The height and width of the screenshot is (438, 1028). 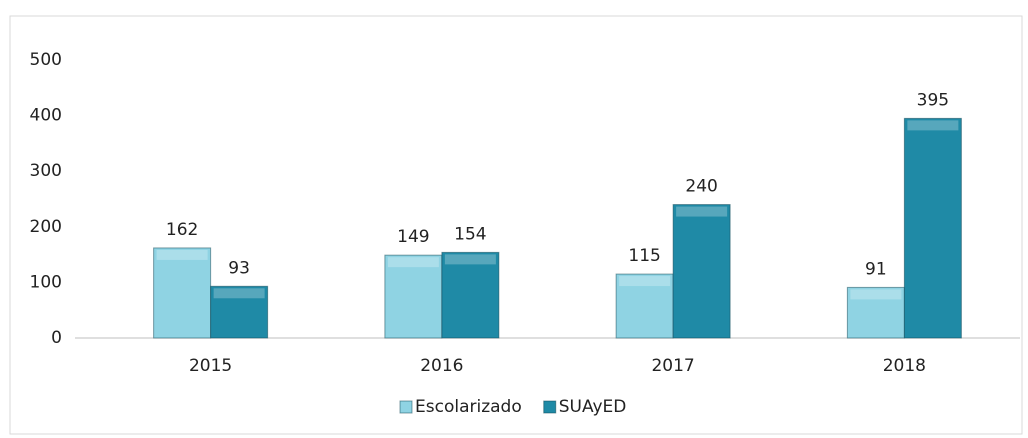 I want to click on x-tick-label: 2017, so click(x=672, y=366).